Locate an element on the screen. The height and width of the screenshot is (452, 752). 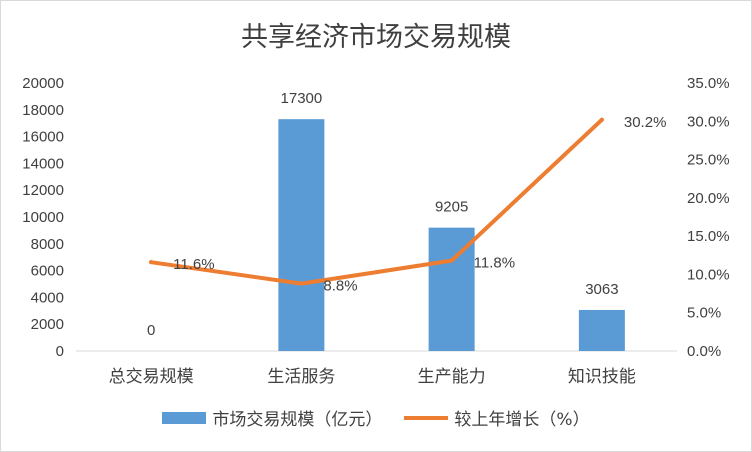
x-tick-label: 生活服务 is located at coordinates (301, 377).